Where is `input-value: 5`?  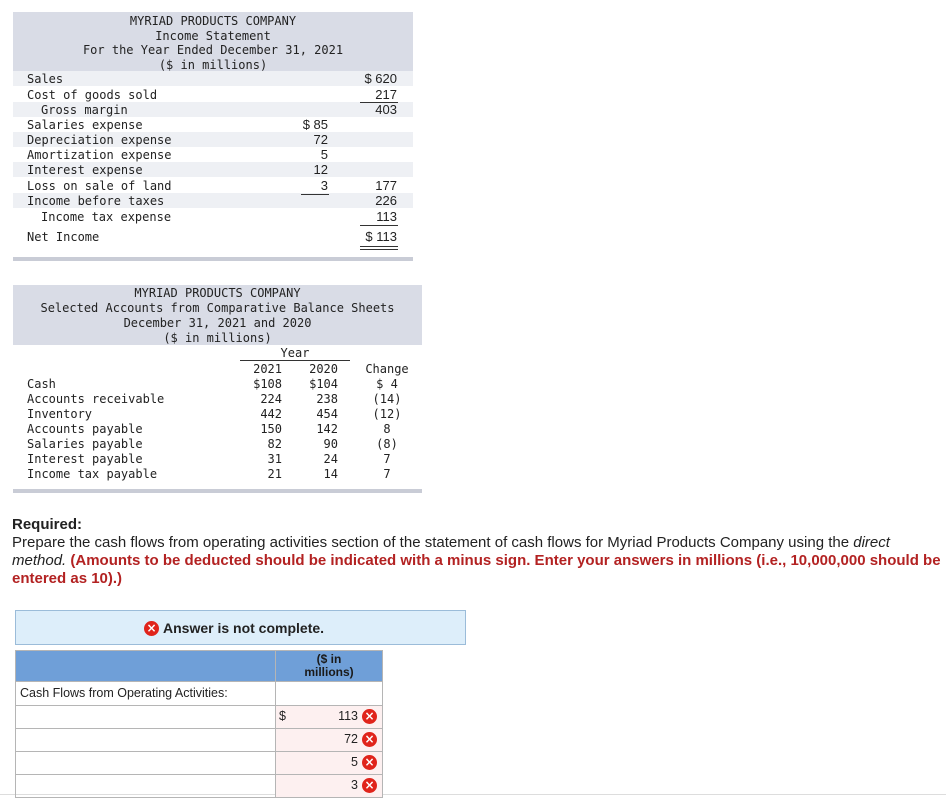 input-value: 5 is located at coordinates (354, 762).